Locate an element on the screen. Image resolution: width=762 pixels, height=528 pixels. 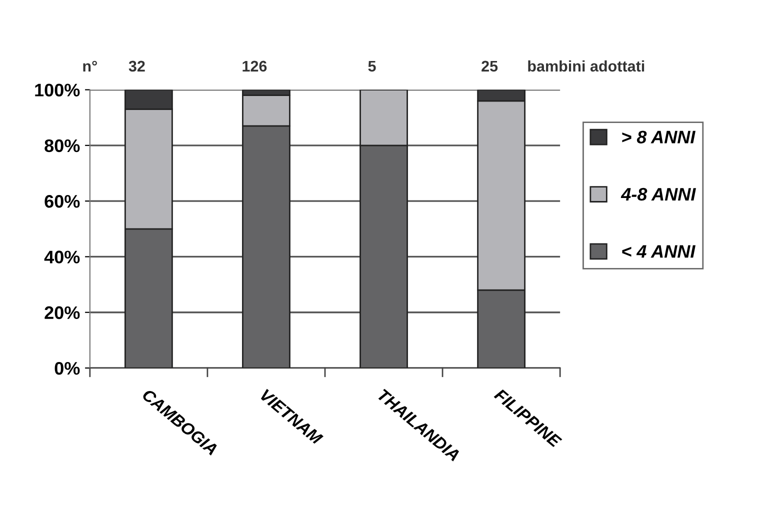
text: 32 is located at coordinates (136, 66).